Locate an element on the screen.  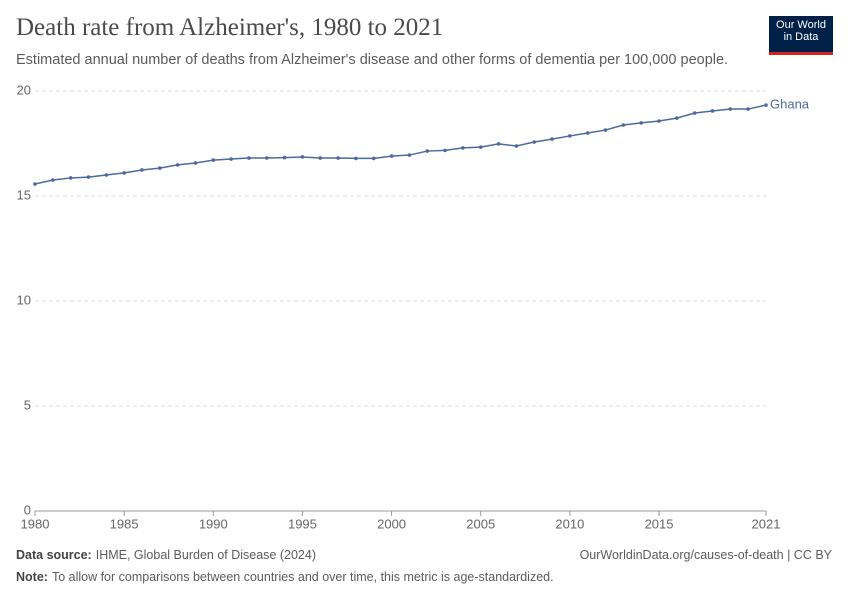
y-tick-label: 20 is located at coordinates (24, 89).